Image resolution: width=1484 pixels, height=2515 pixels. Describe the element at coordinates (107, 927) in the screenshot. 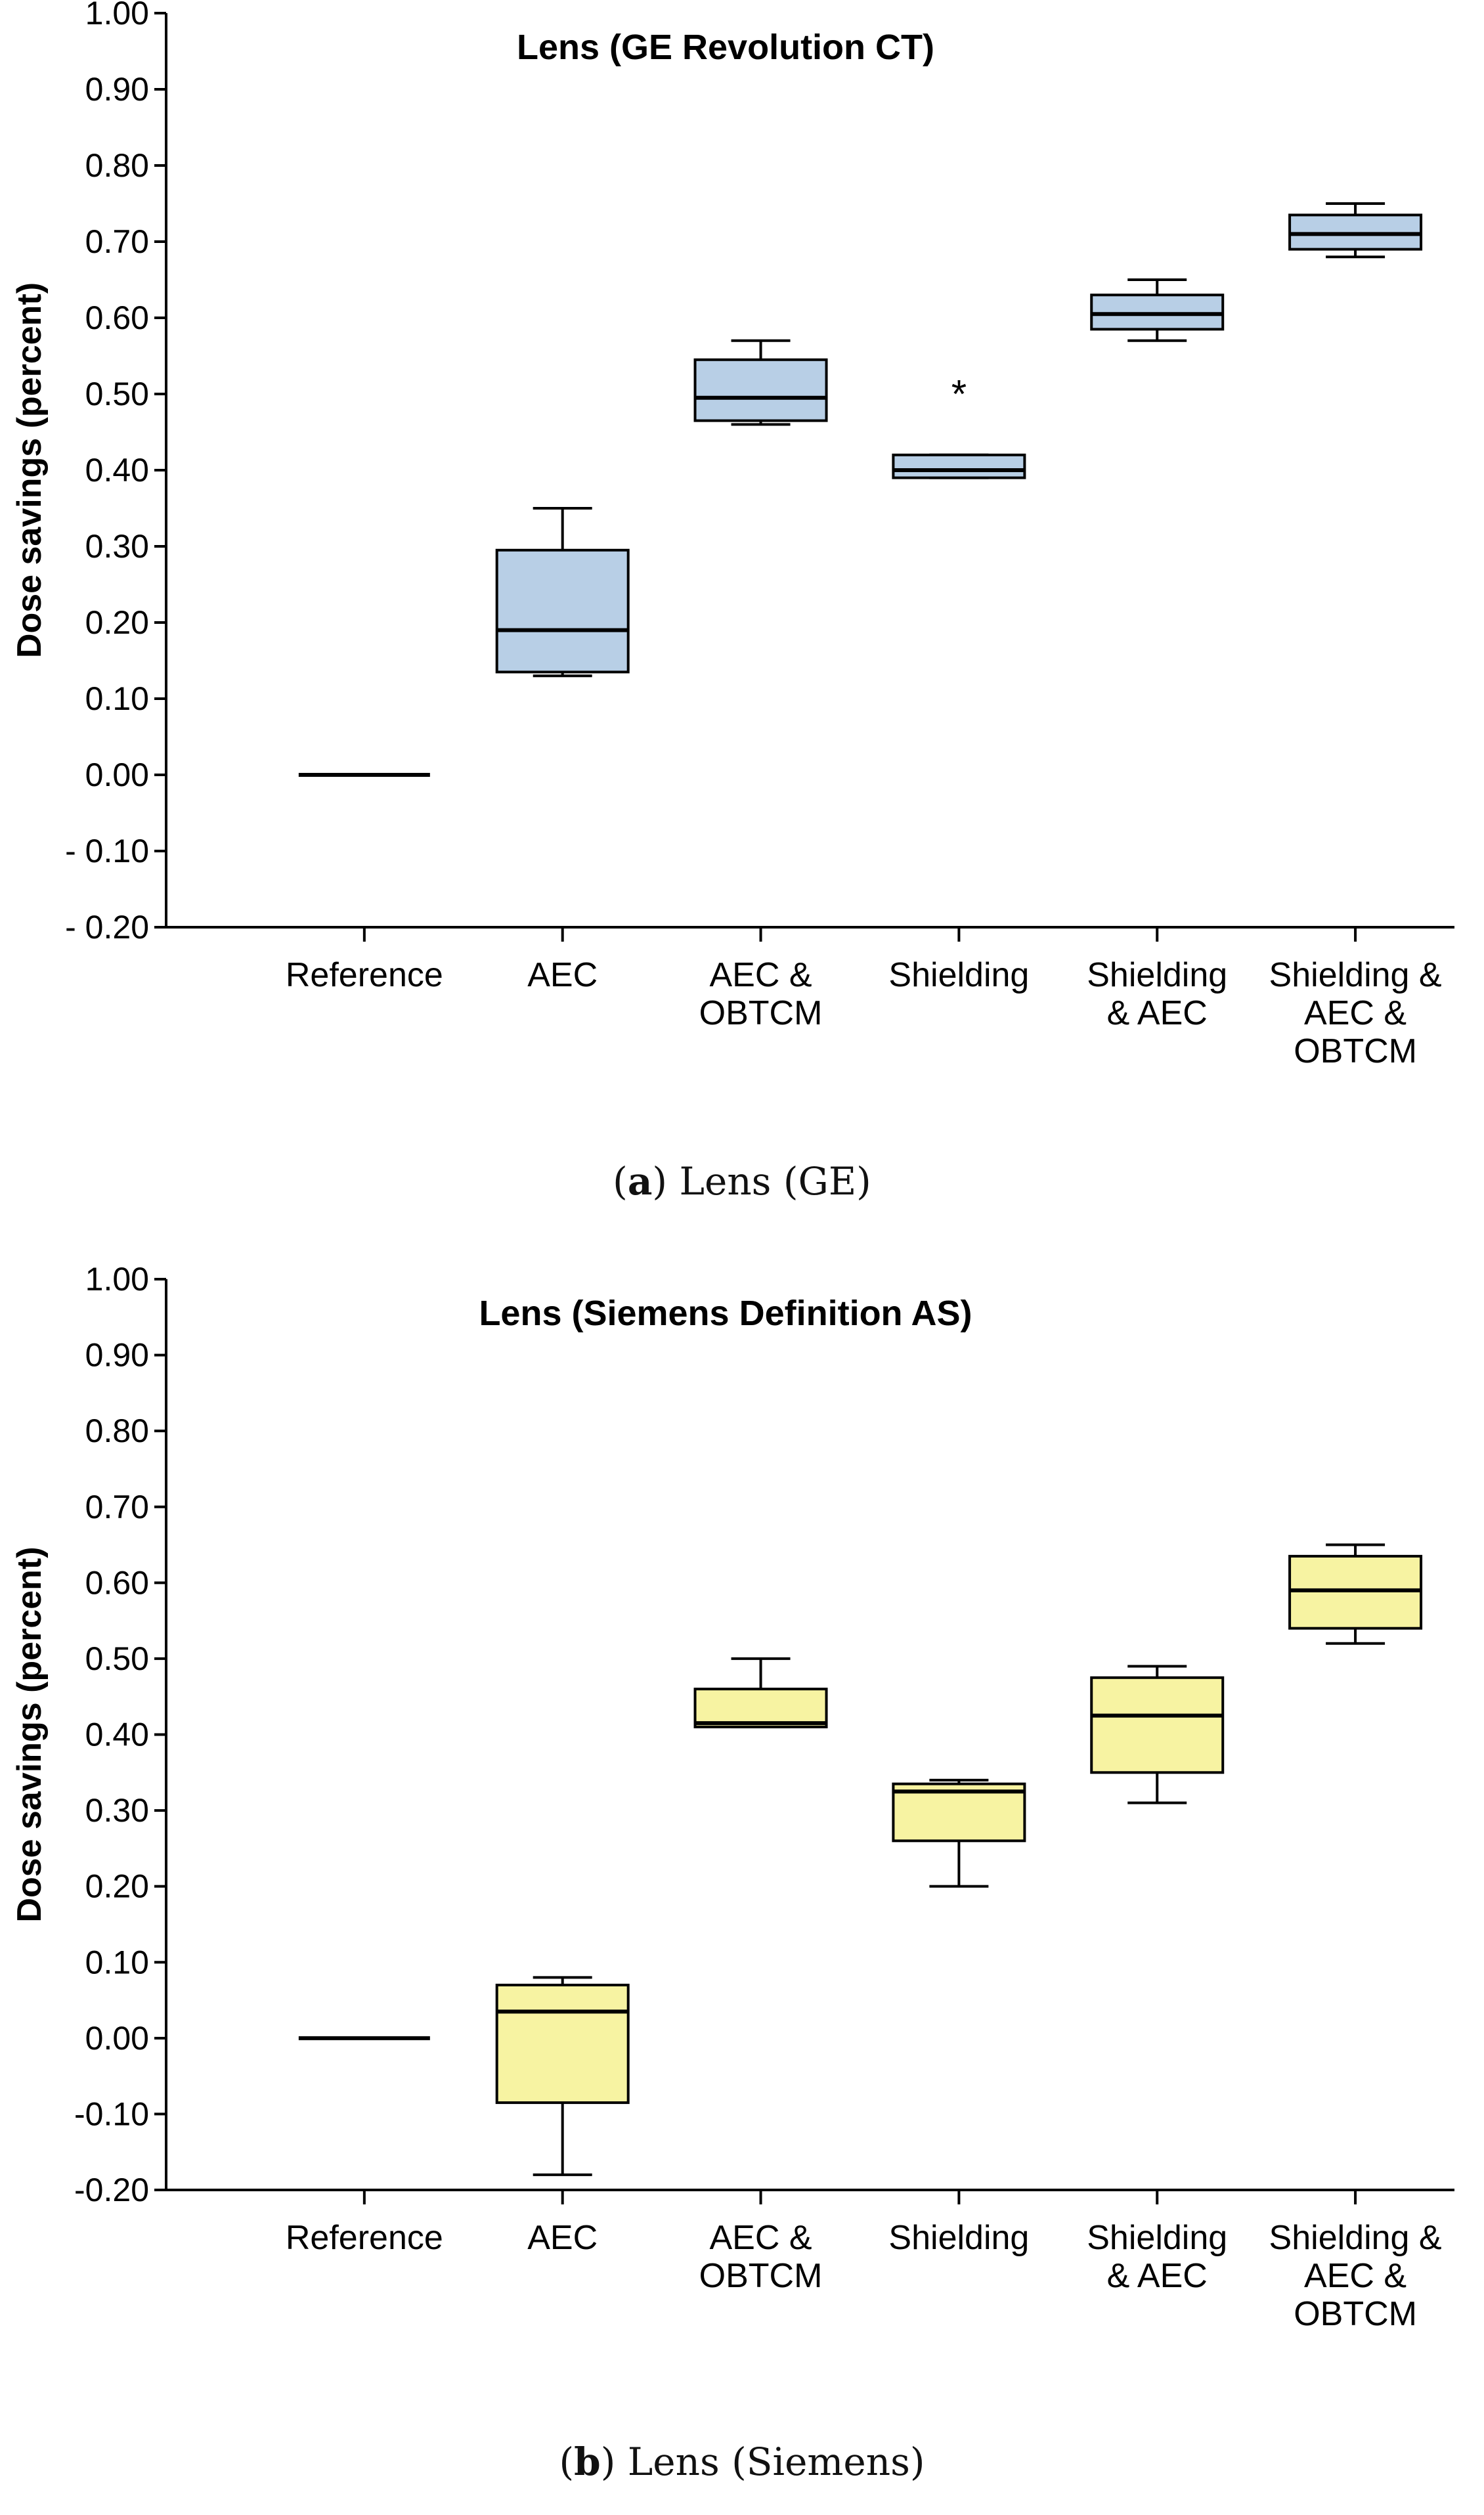

I see `y-tick-label: - 0.20` at that location.